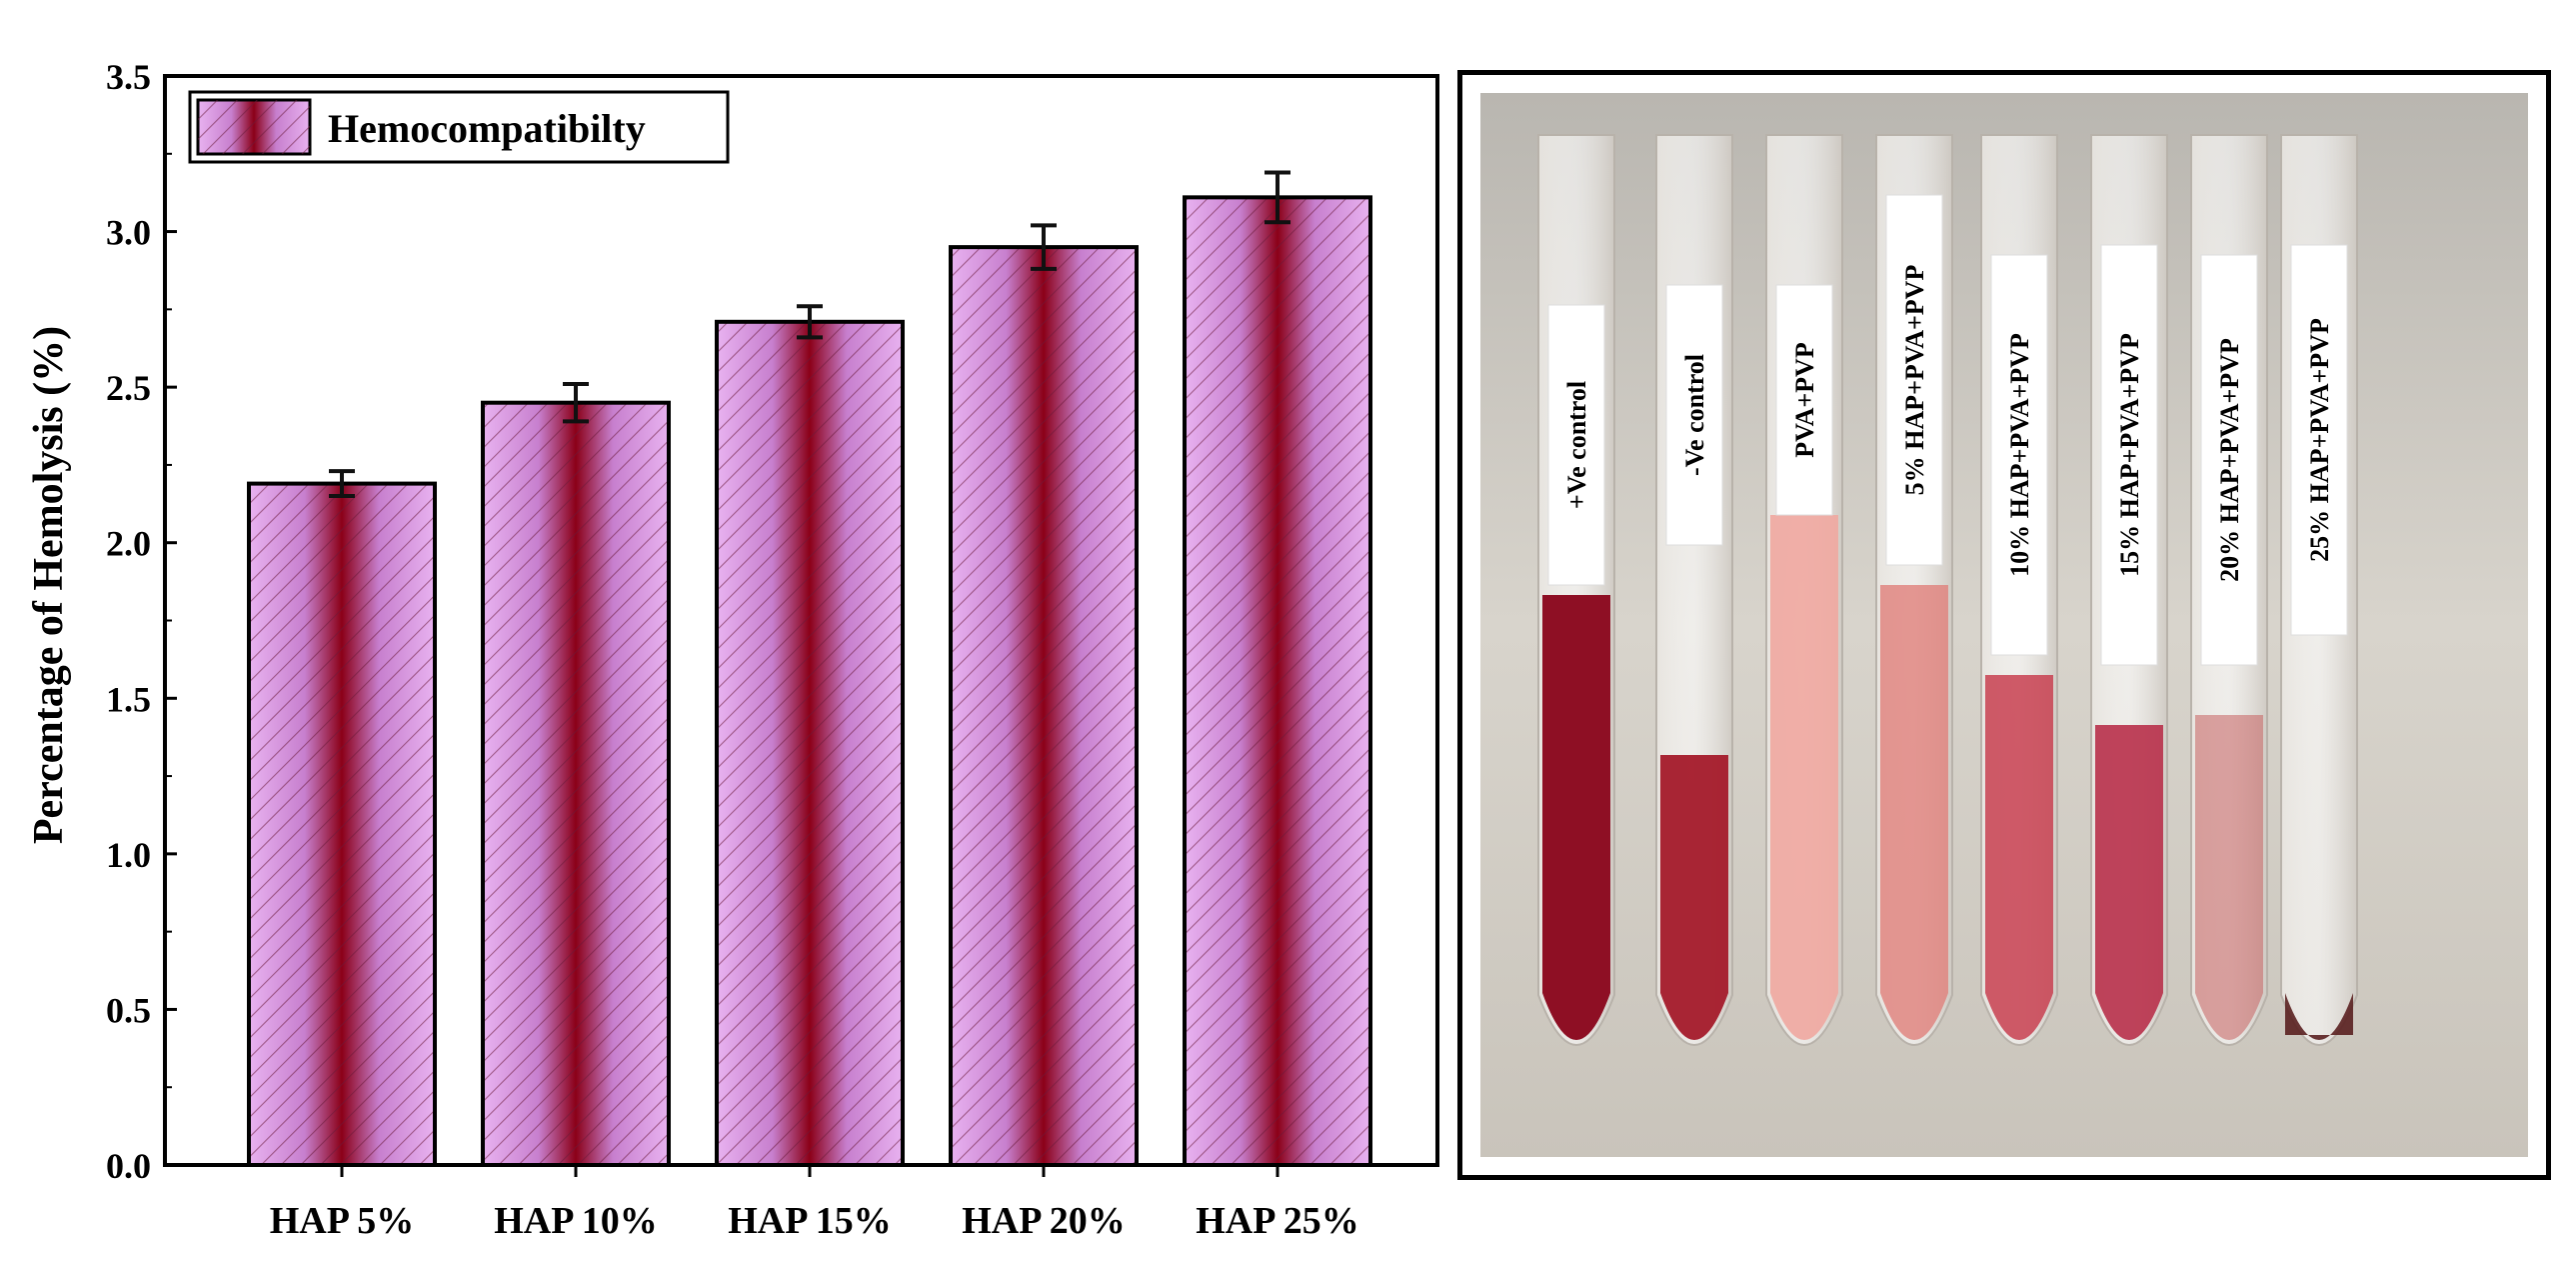 This screenshot has width=2576, height=1266. What do you see at coordinates (129, 1166) in the screenshot?
I see `y-tick-label: 0.0` at bounding box center [129, 1166].